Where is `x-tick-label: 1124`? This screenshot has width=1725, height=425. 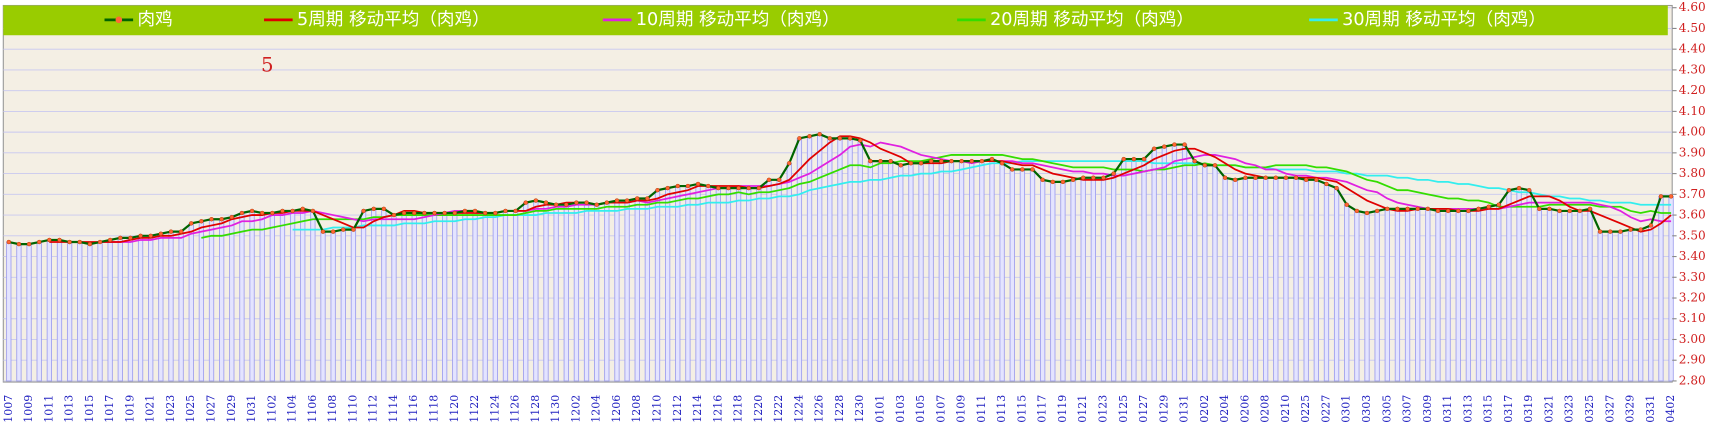
x-tick-label: 1124 is located at coordinates (494, 409).